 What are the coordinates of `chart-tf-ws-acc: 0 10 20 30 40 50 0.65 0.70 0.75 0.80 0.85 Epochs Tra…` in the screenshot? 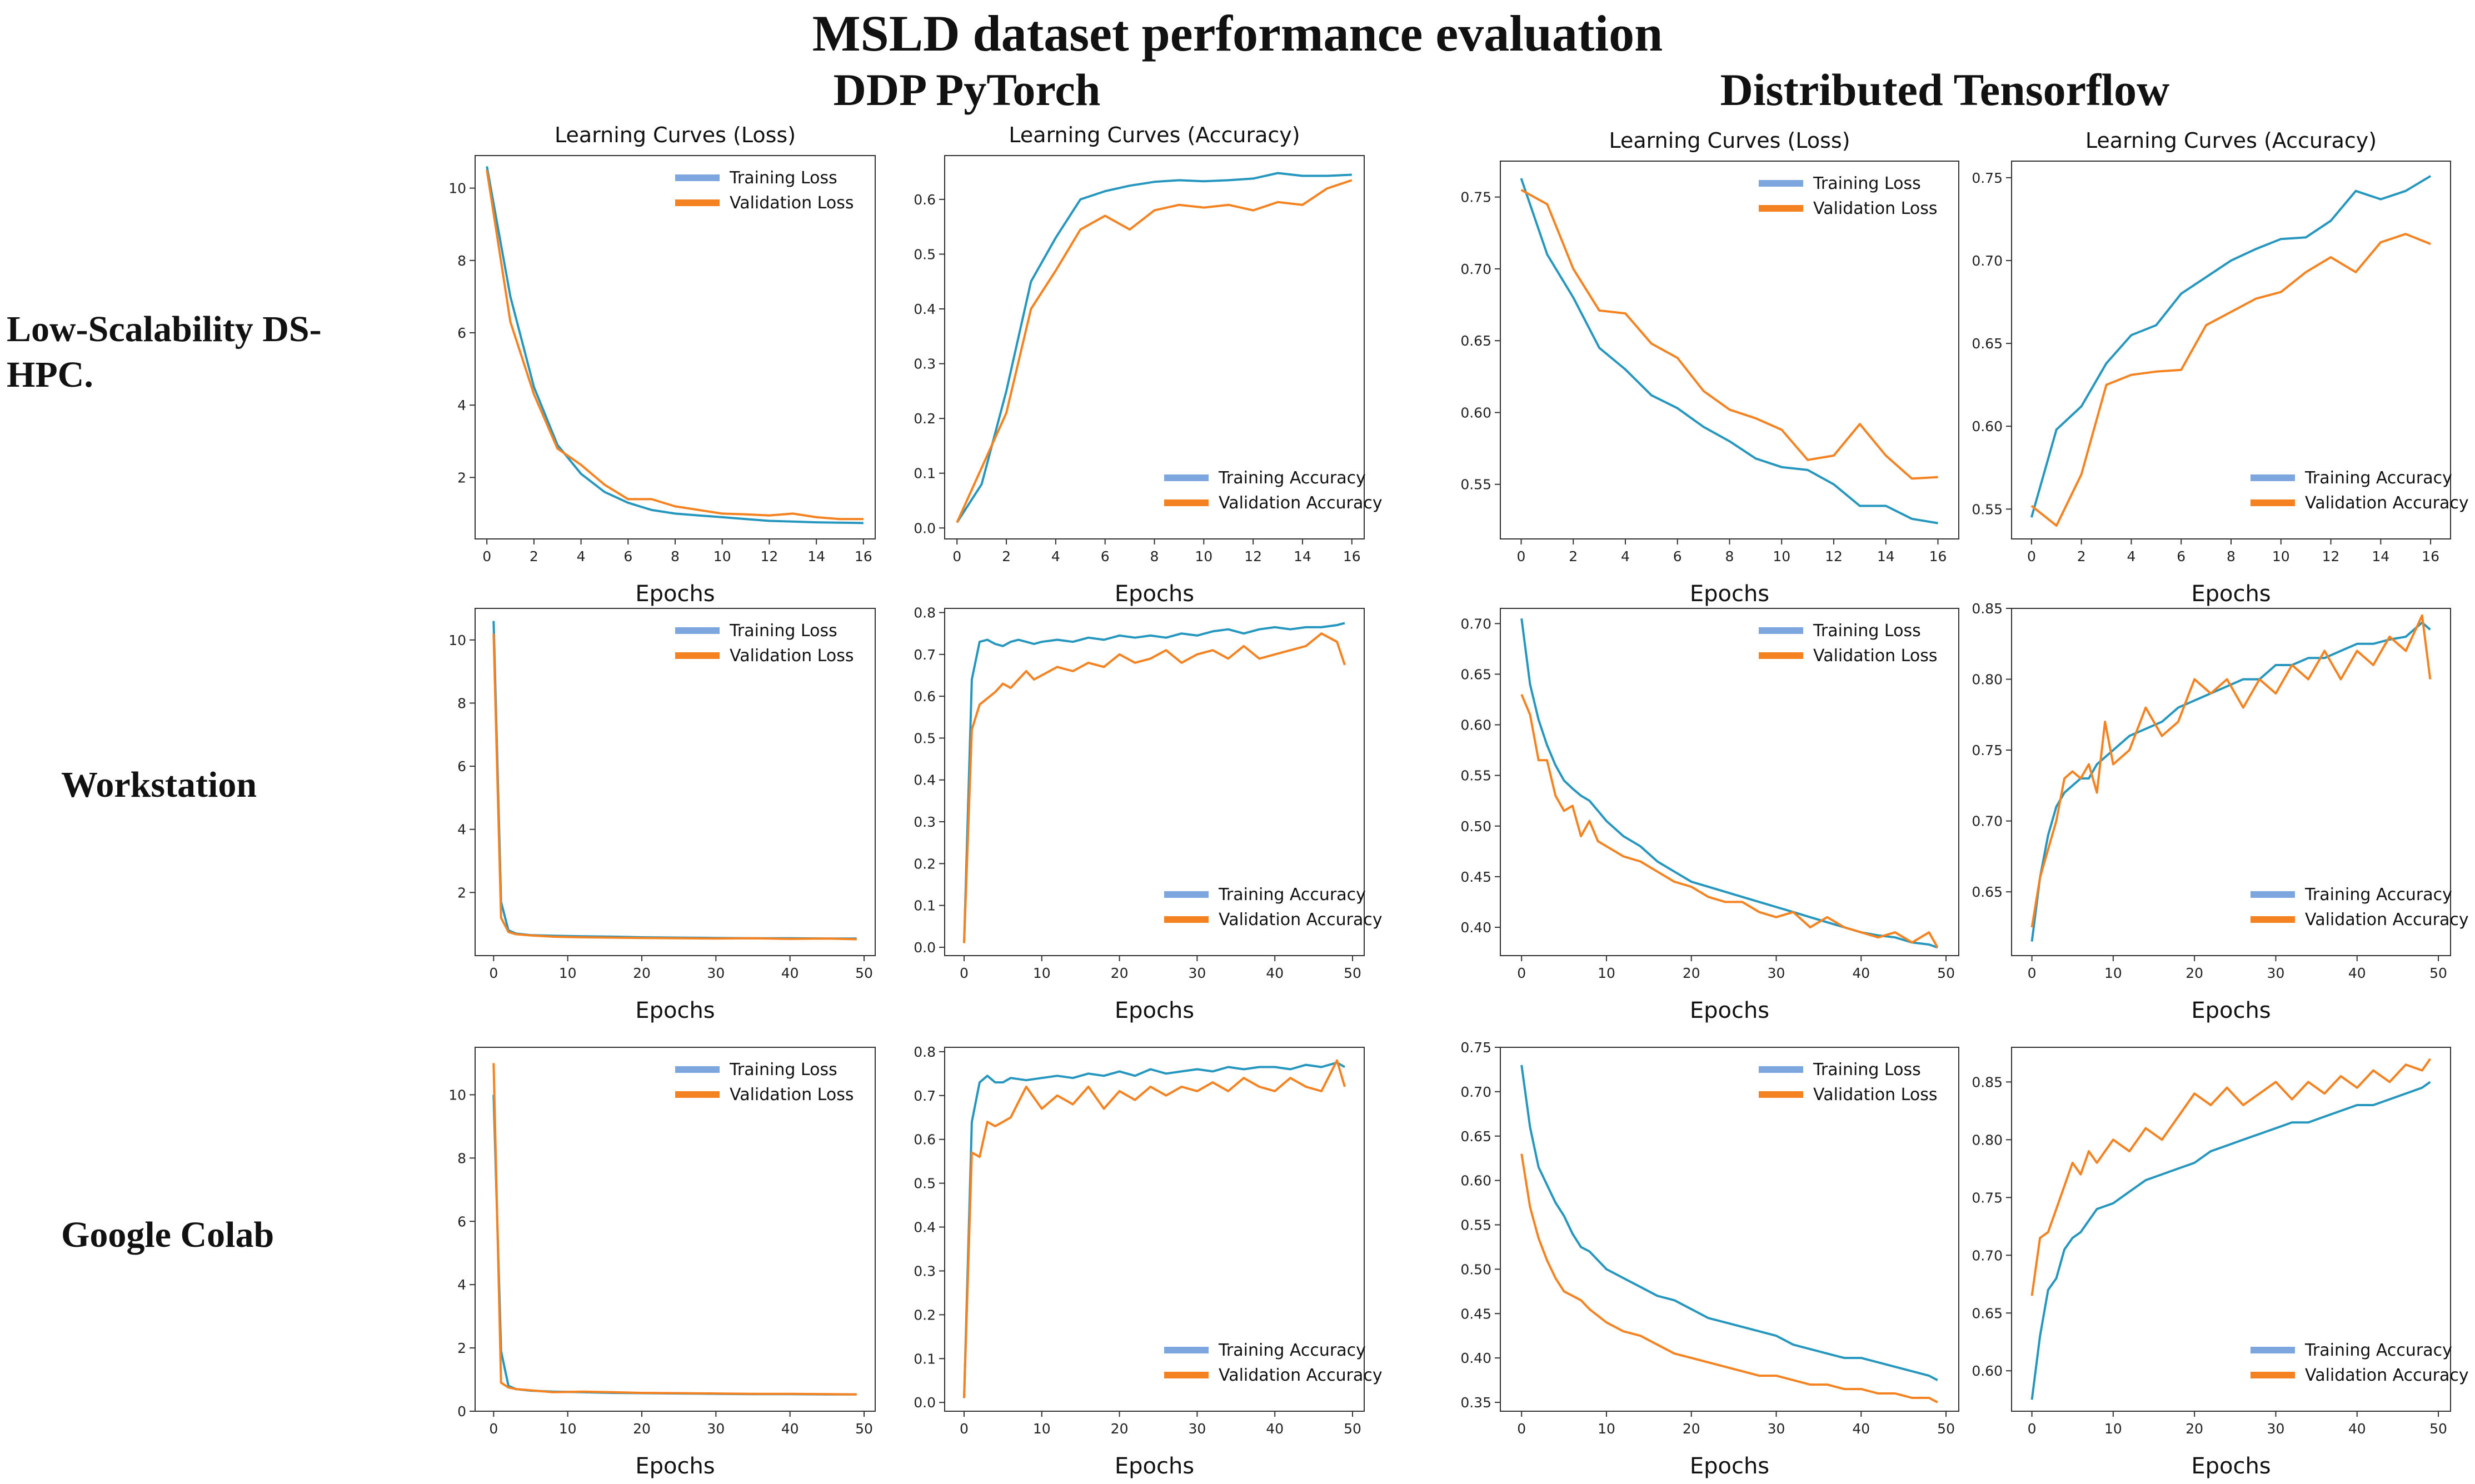 It's located at (2220, 812).